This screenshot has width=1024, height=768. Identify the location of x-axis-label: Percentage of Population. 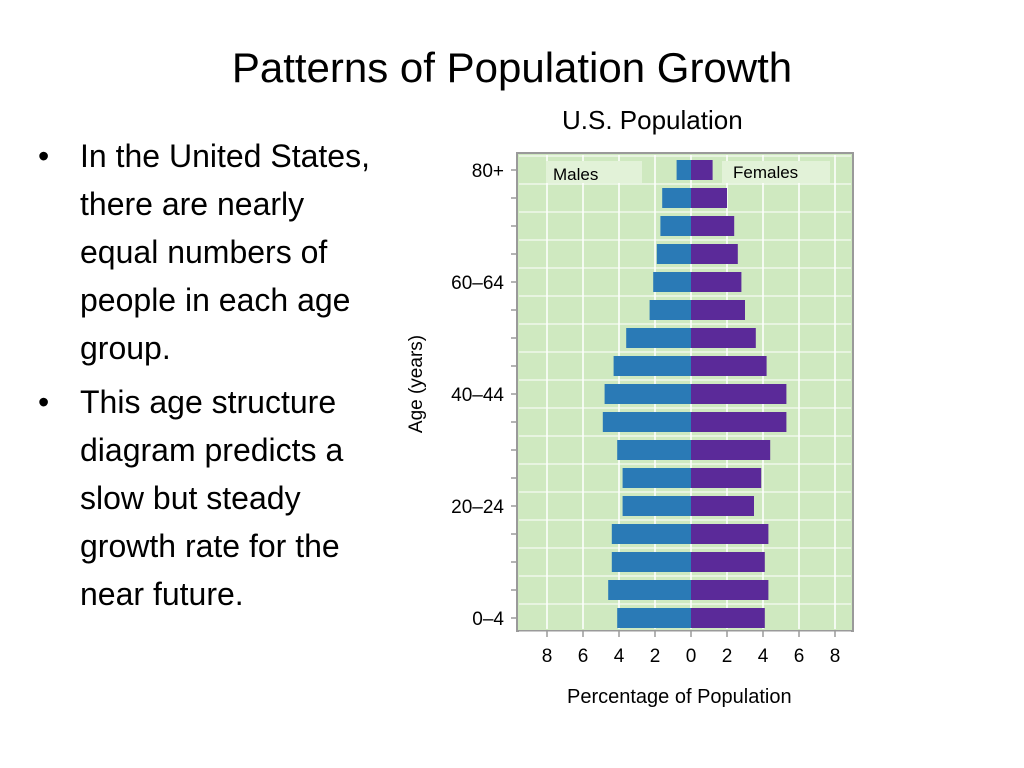
(679, 697).